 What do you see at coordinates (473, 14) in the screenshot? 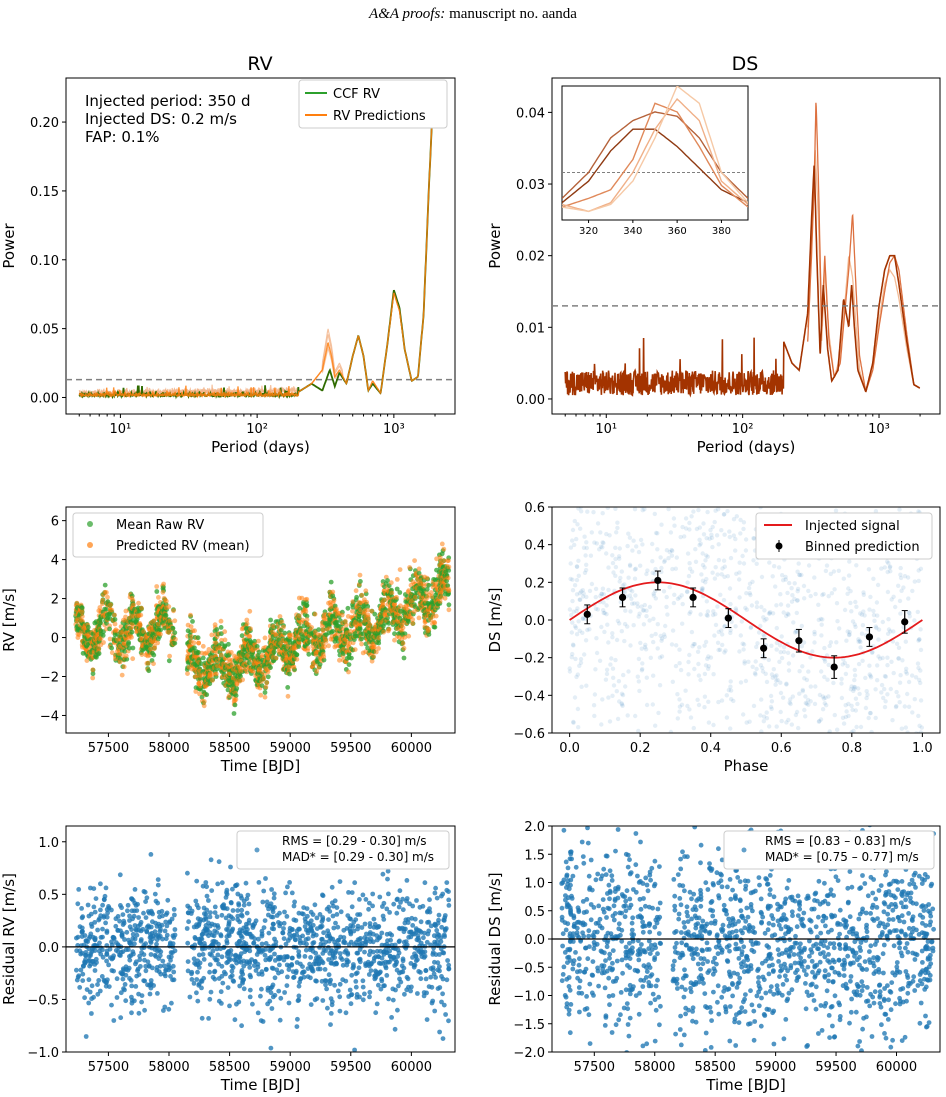
I see `page-header: A&A proofs: manuscript no. aanda` at bounding box center [473, 14].